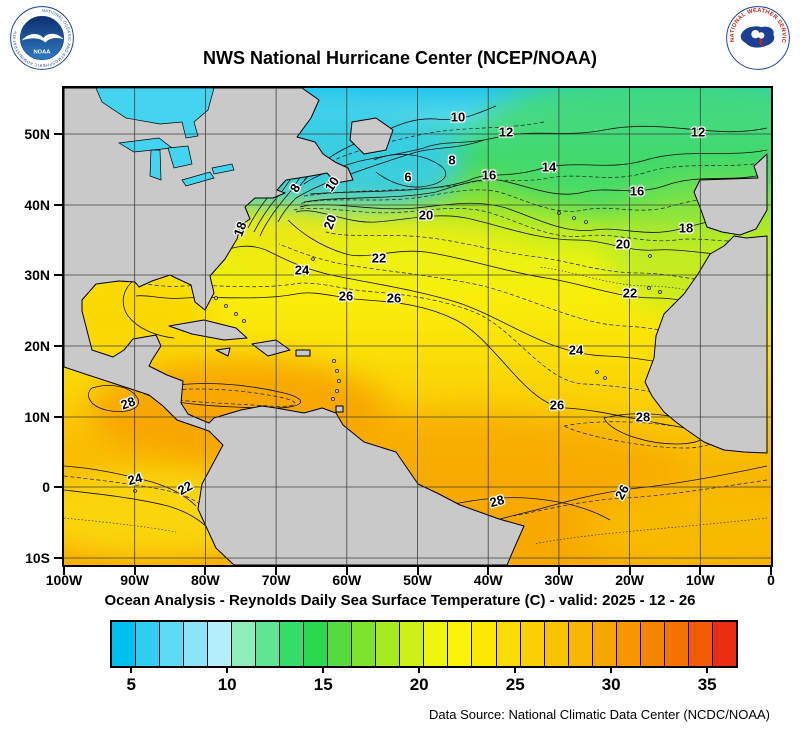 Image resolution: width=800 pixels, height=737 pixels. I want to click on land-newfoundland, so click(371, 136).